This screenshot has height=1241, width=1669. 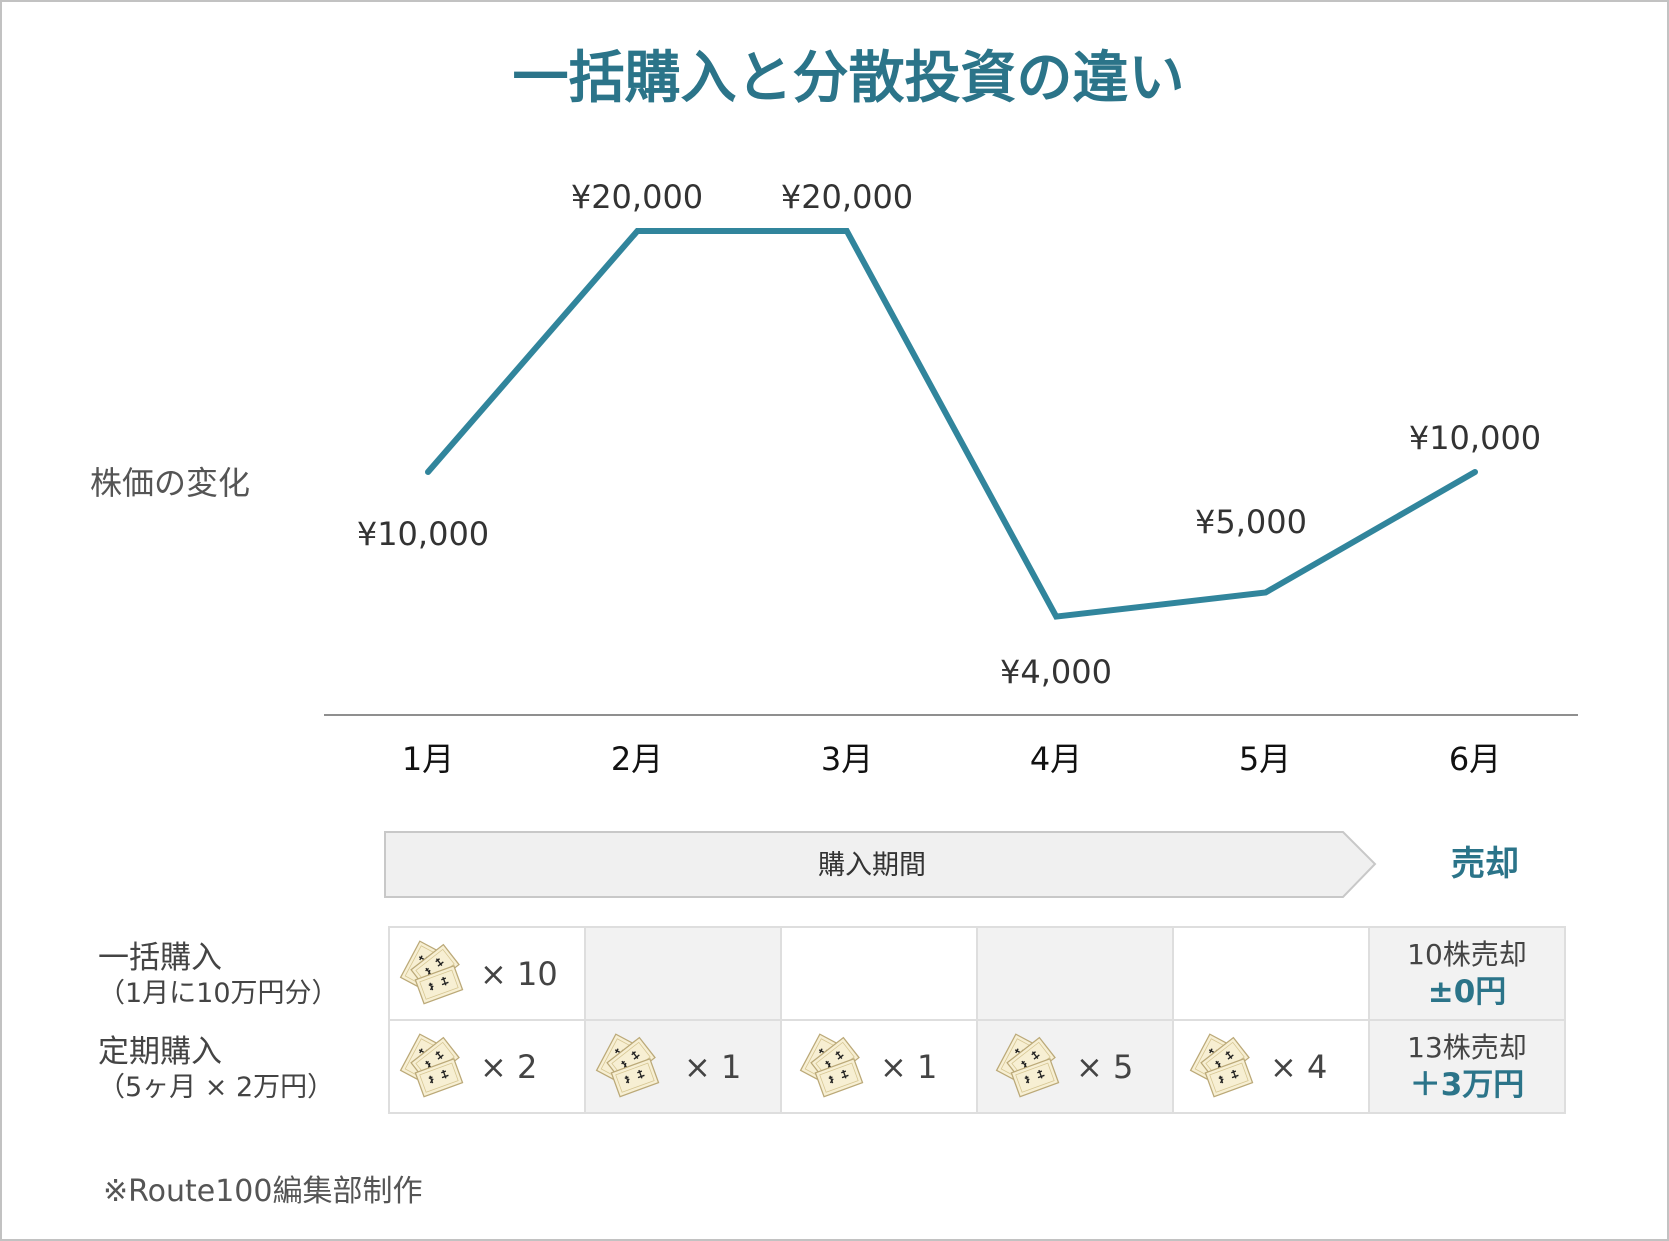 I want to click on x-tick-jan: 1月, so click(x=428, y=759).